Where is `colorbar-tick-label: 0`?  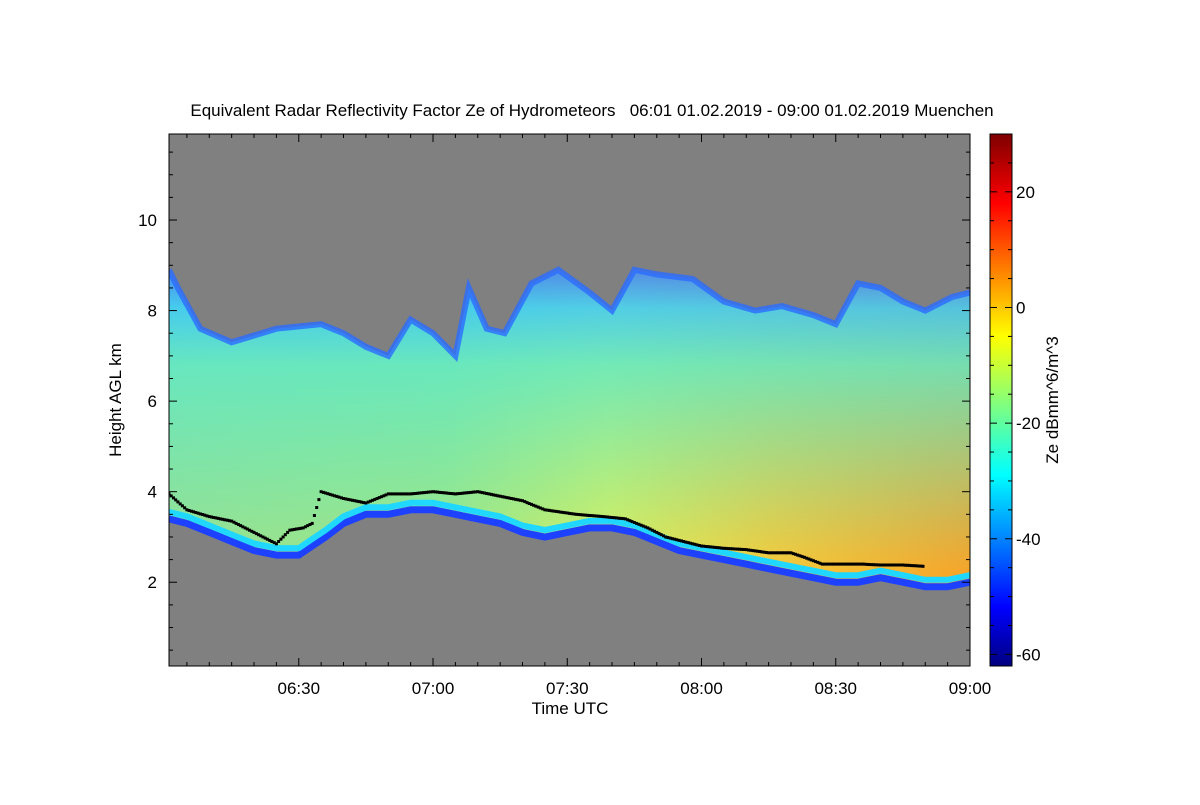
colorbar-tick-label: 0 is located at coordinates (1020, 307).